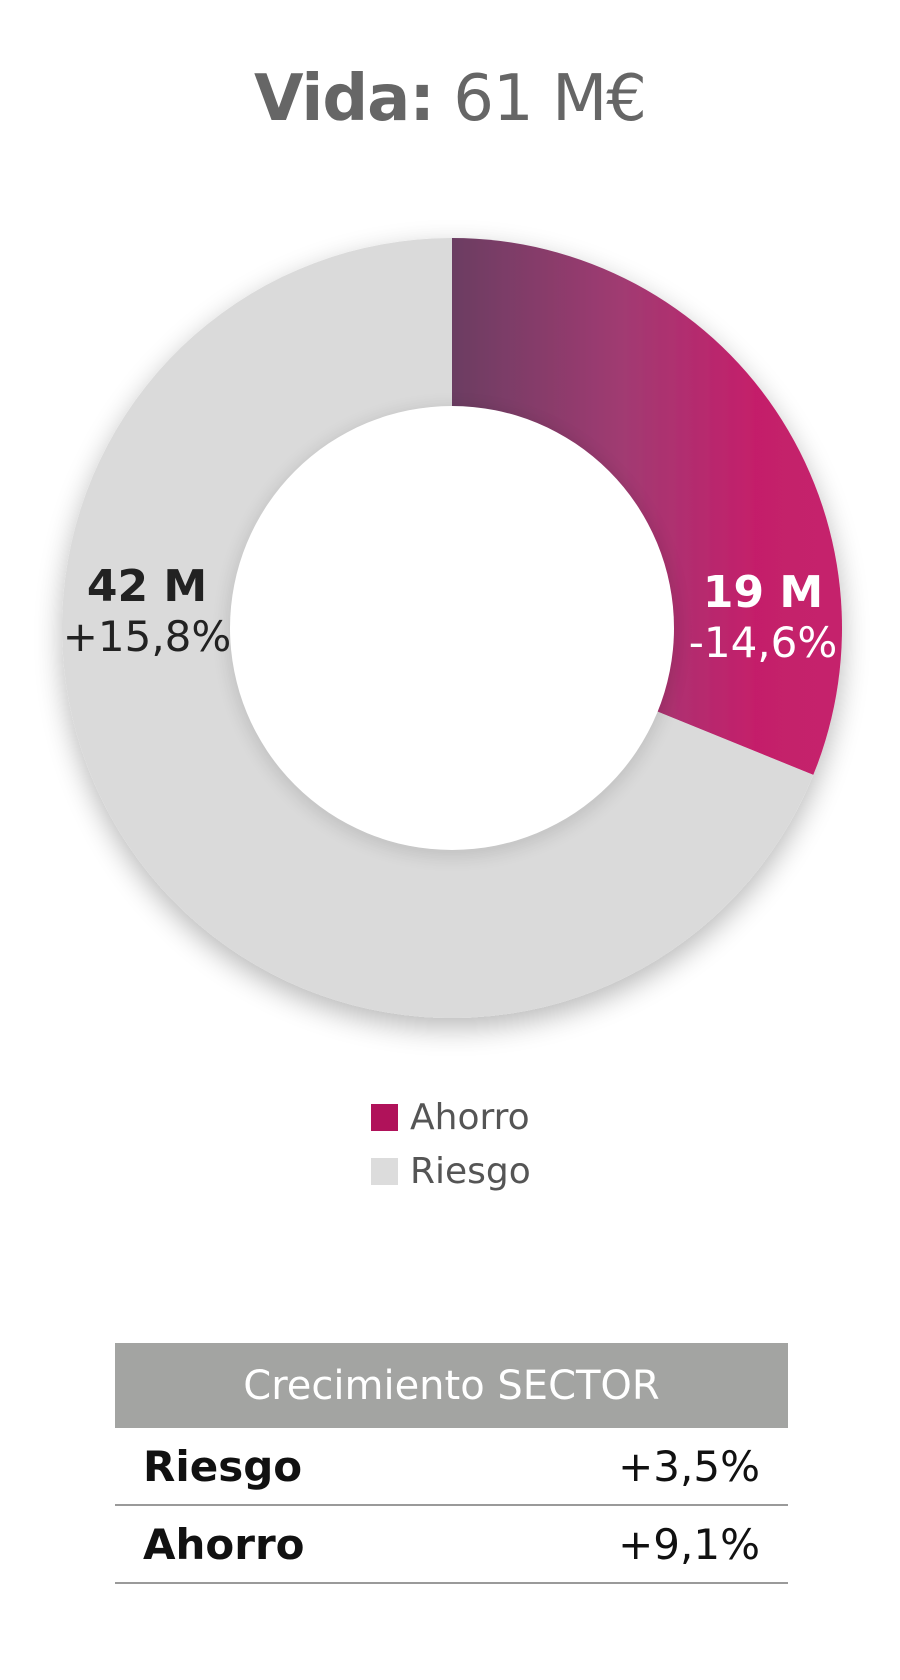 This screenshot has width=900, height=1680. I want to click on riesgo-change-label: +15,8%, so click(147, 636).